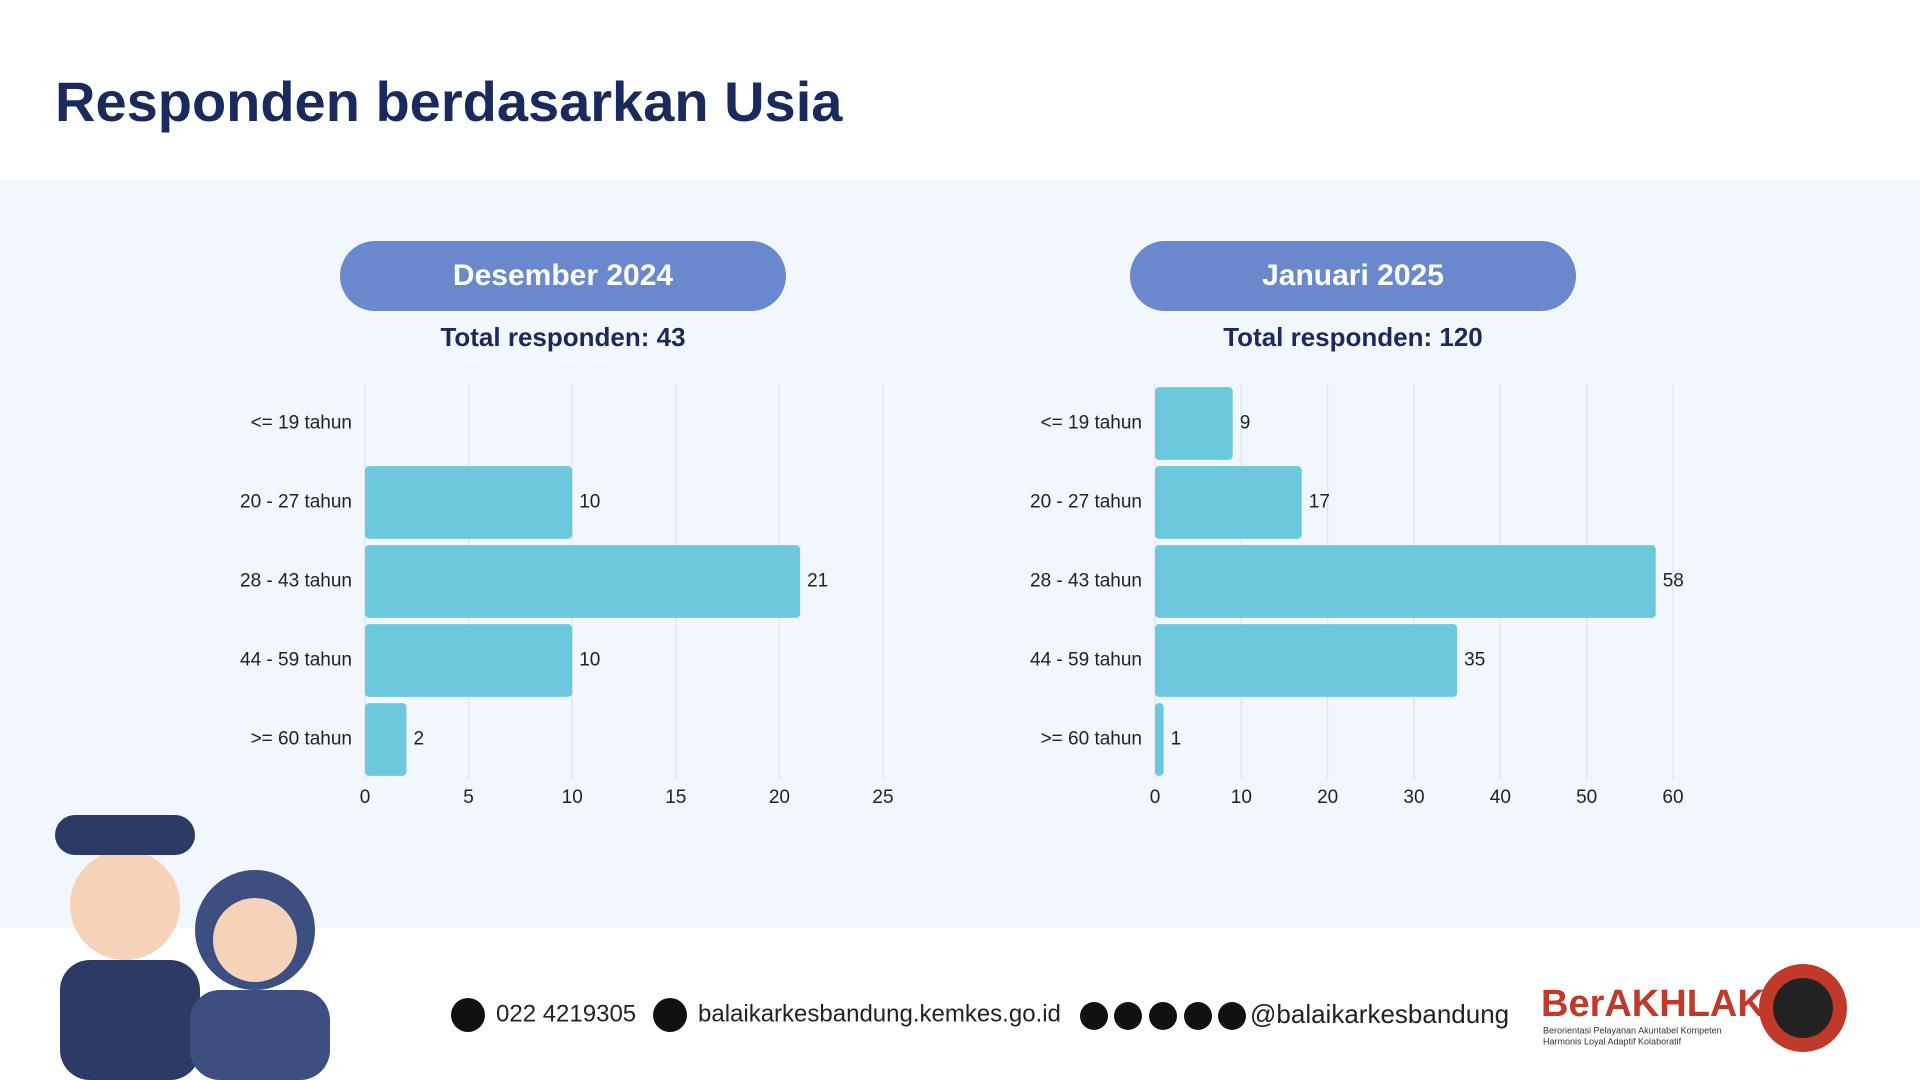  I want to click on x-tick-label: 60, so click(1672, 797).